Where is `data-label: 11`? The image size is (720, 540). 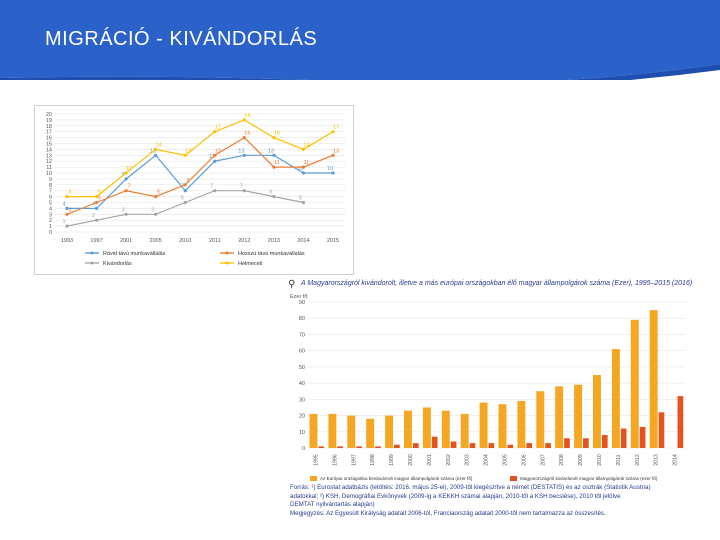
data-label: 11 is located at coordinates (277, 163).